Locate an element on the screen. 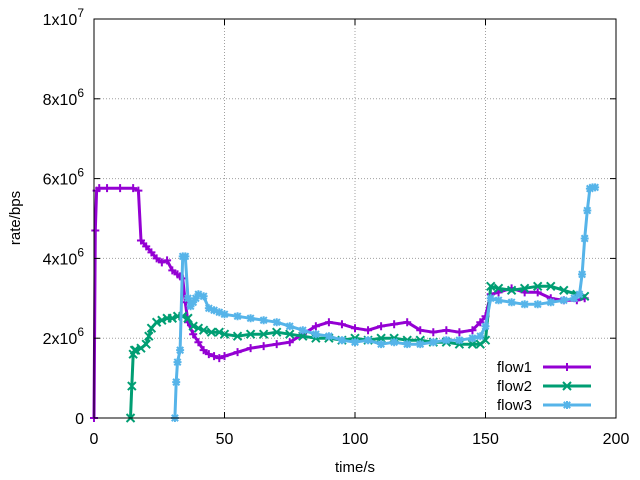 The width and height of the screenshot is (640, 480). y-tick-label: 2x10⁶ is located at coordinates (64, 336).